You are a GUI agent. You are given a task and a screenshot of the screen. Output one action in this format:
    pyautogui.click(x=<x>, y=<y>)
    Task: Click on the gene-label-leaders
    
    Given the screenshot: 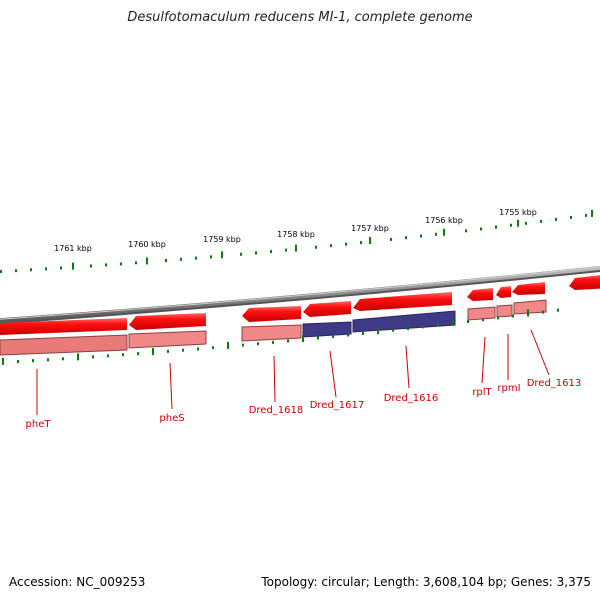 What is the action you would take?
    pyautogui.click(x=293, y=372)
    